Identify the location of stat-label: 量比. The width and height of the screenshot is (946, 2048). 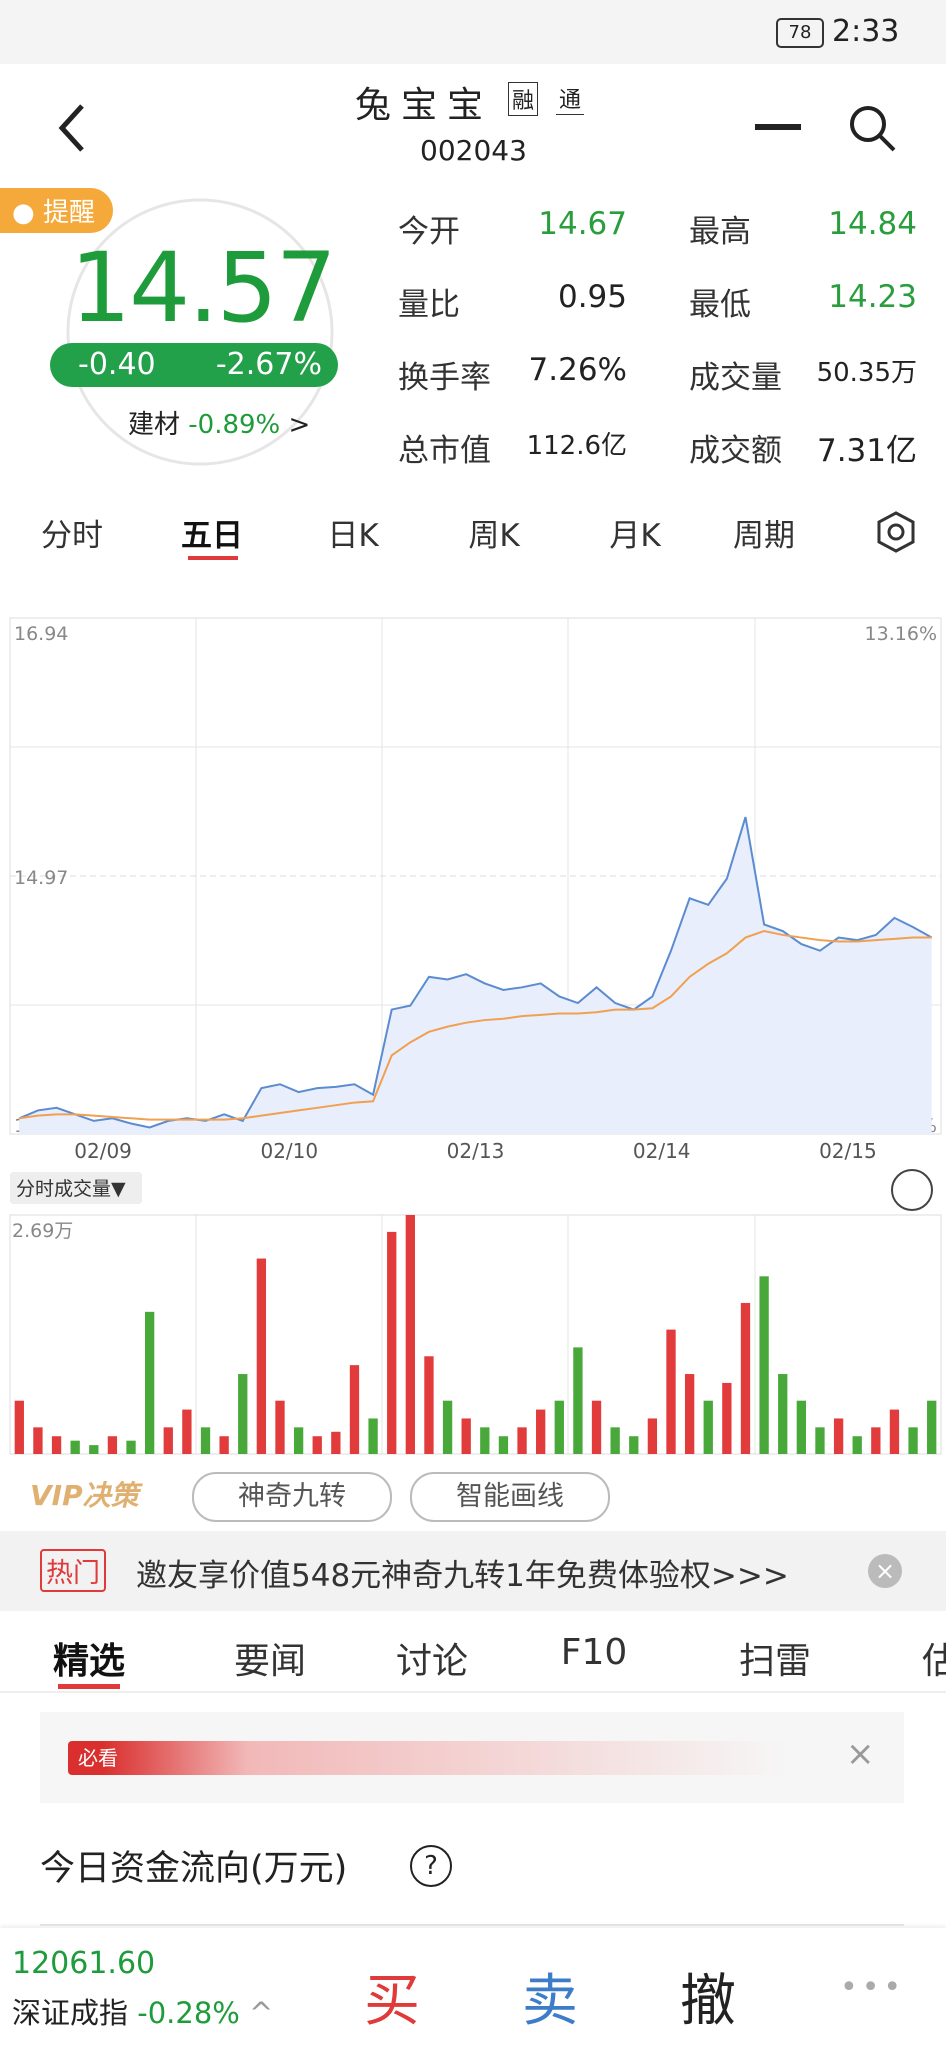
(429, 305).